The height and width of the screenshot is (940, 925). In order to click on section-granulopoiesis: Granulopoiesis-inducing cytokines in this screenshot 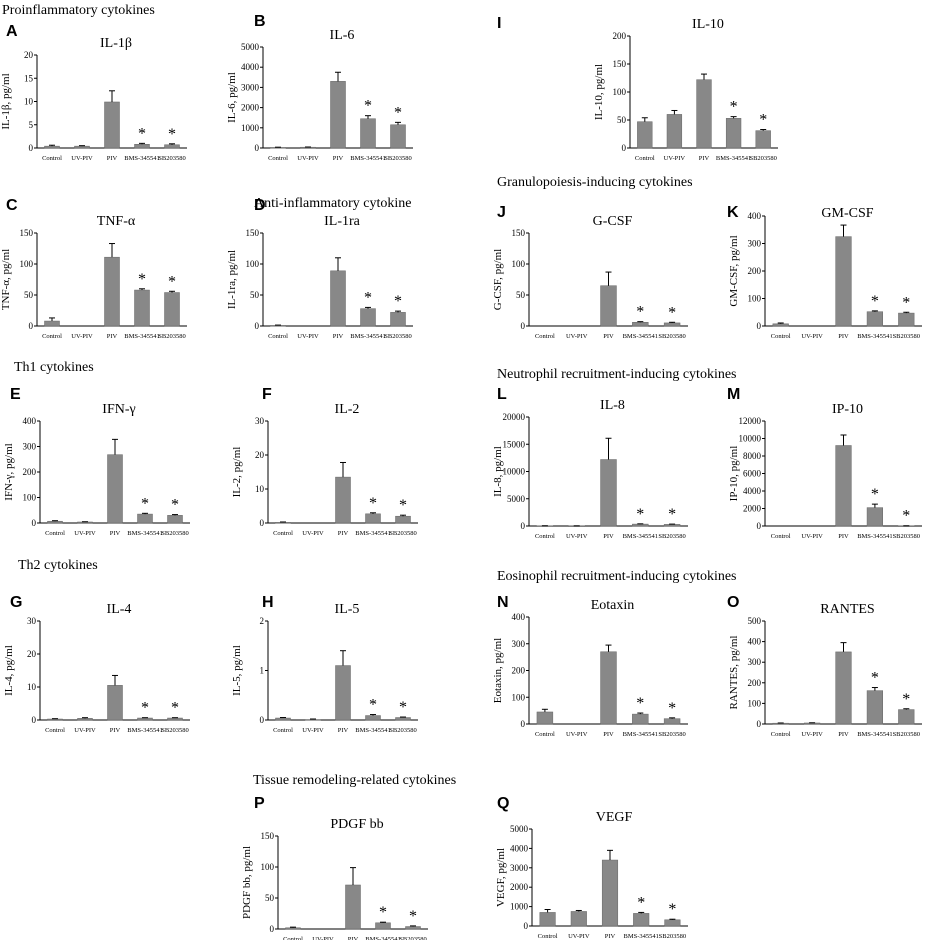, I will do `click(595, 182)`.